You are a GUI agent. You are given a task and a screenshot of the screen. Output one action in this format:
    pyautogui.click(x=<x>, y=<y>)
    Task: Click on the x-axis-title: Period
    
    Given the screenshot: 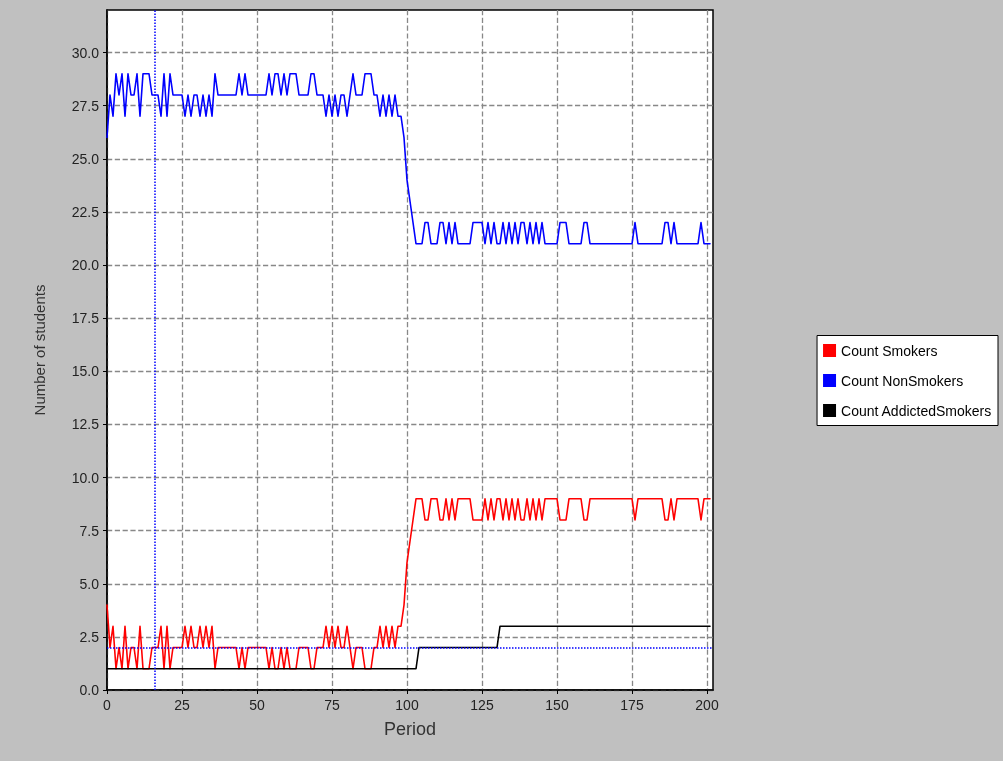 What is the action you would take?
    pyautogui.click(x=410, y=729)
    